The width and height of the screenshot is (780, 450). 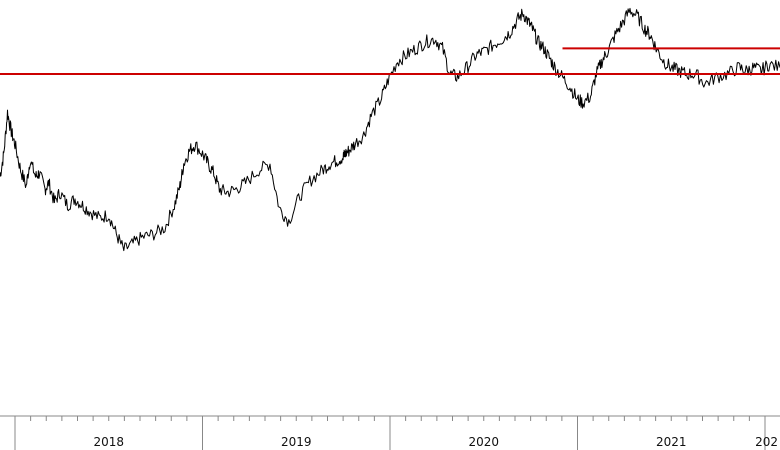 What do you see at coordinates (671, 442) in the screenshot?
I see `x-tick-label: 2021` at bounding box center [671, 442].